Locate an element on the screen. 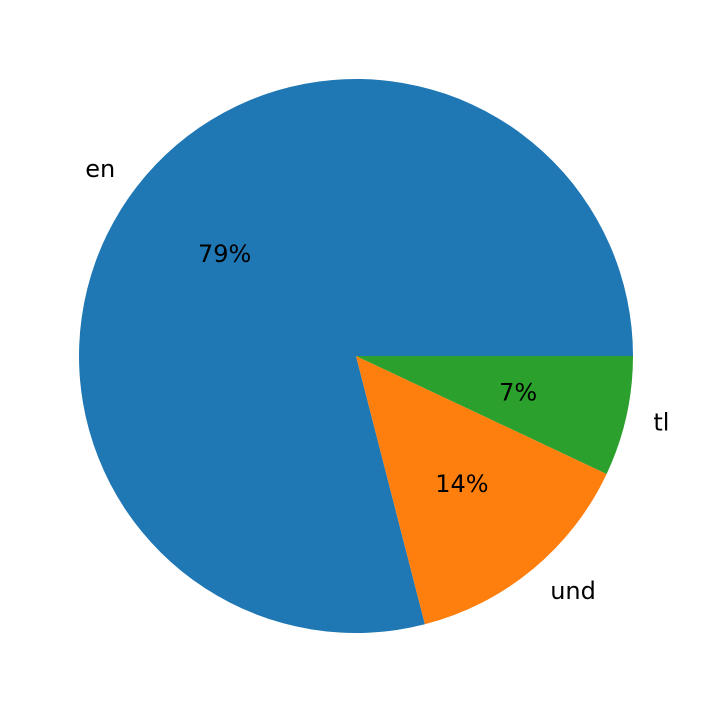 This screenshot has width=712, height=713. slice-label: en is located at coordinates (100, 169).